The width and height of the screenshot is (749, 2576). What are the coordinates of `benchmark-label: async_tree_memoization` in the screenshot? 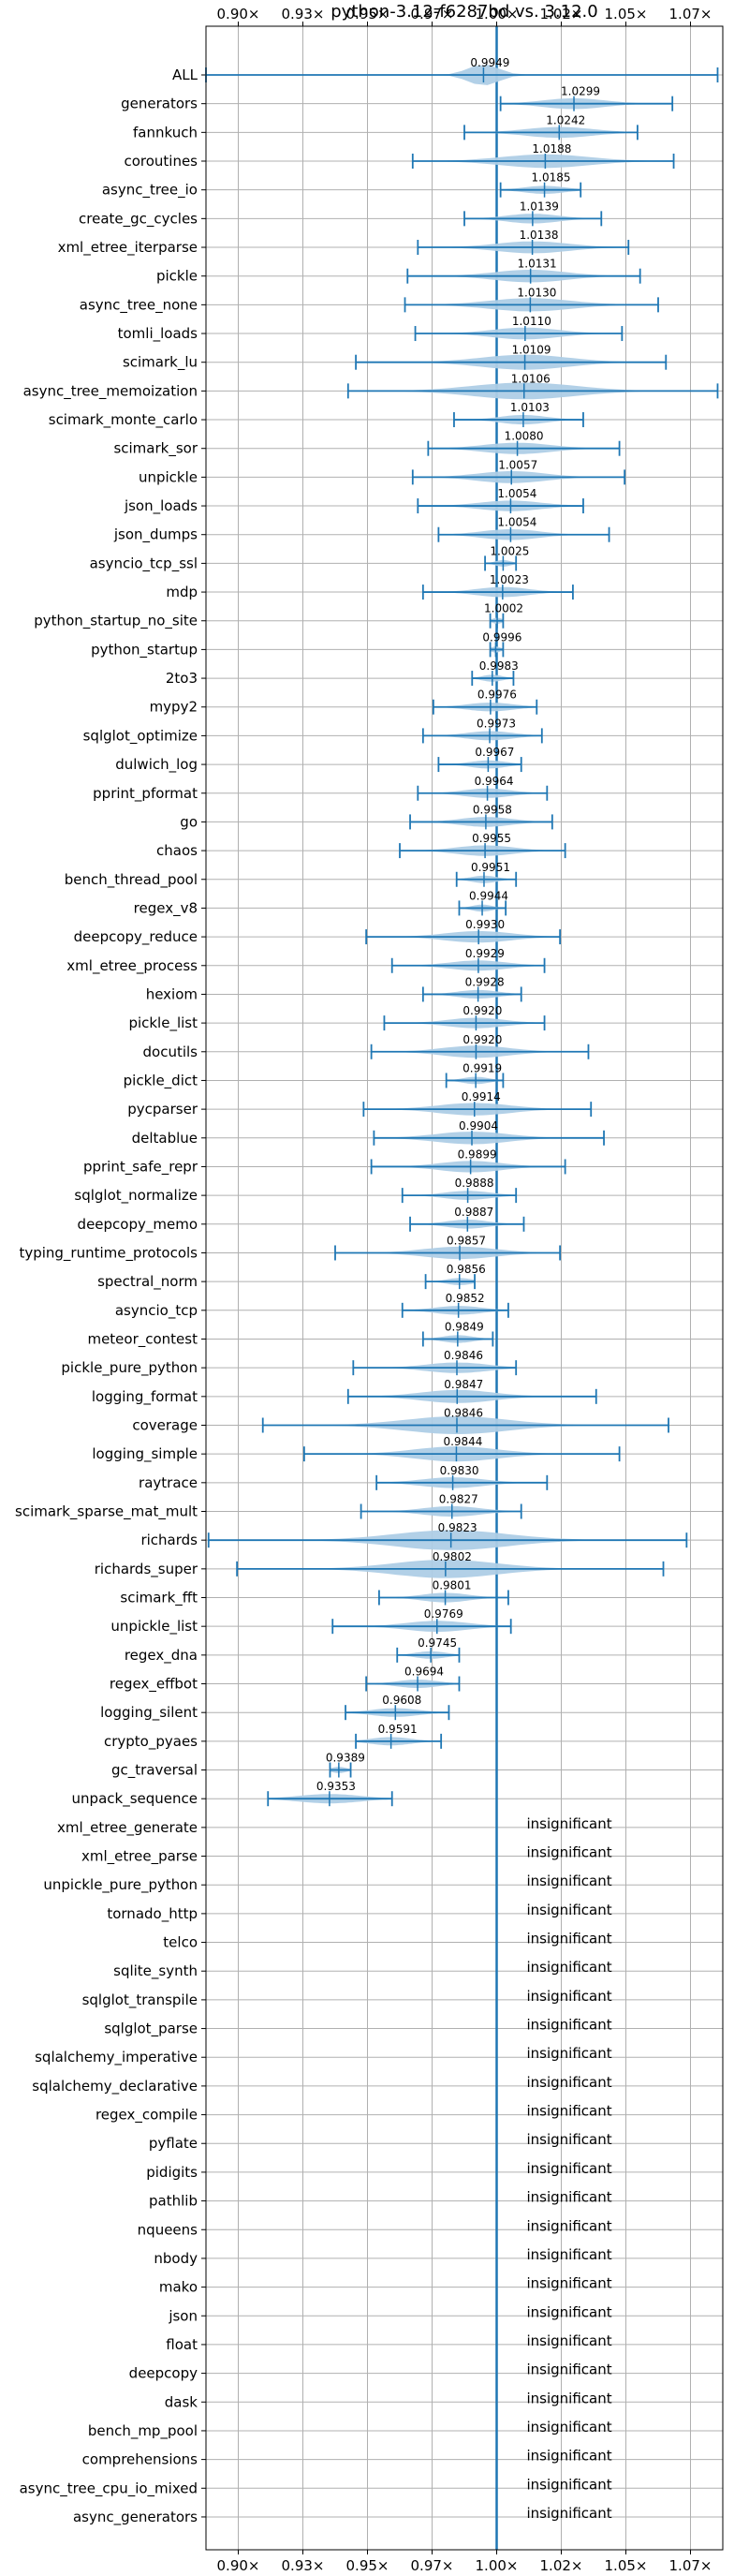 It's located at (110, 391).